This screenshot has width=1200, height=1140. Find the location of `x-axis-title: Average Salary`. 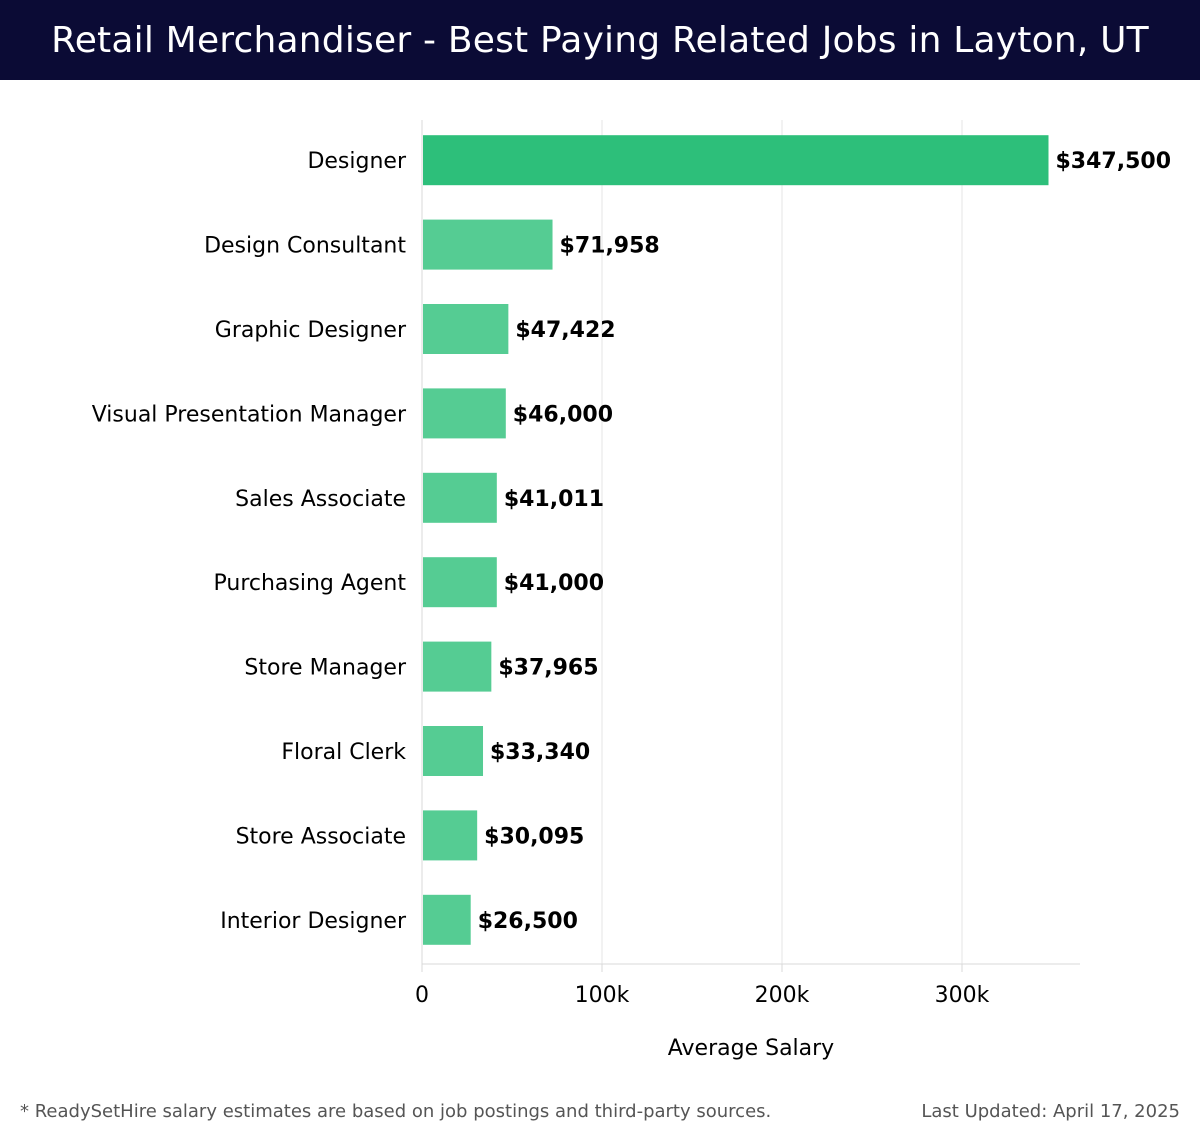

x-axis-title: Average Salary is located at coordinates (751, 1048).